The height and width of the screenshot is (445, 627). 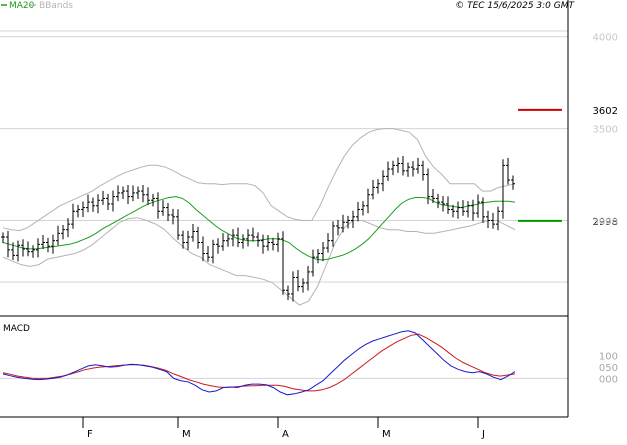 I want to click on price-levels: 3602 2998, so click(x=568, y=167).